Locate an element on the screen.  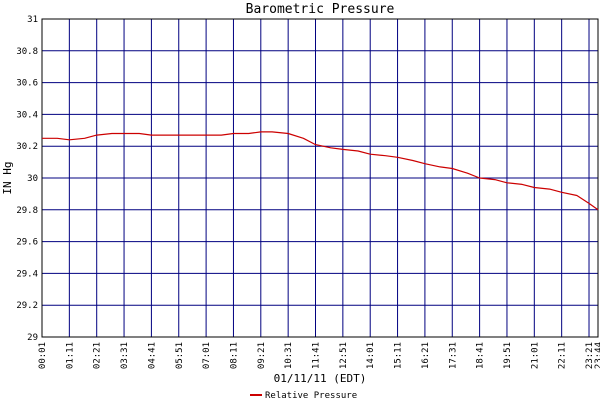
x-tick-label: 05:51 is located at coordinates (180, 355).